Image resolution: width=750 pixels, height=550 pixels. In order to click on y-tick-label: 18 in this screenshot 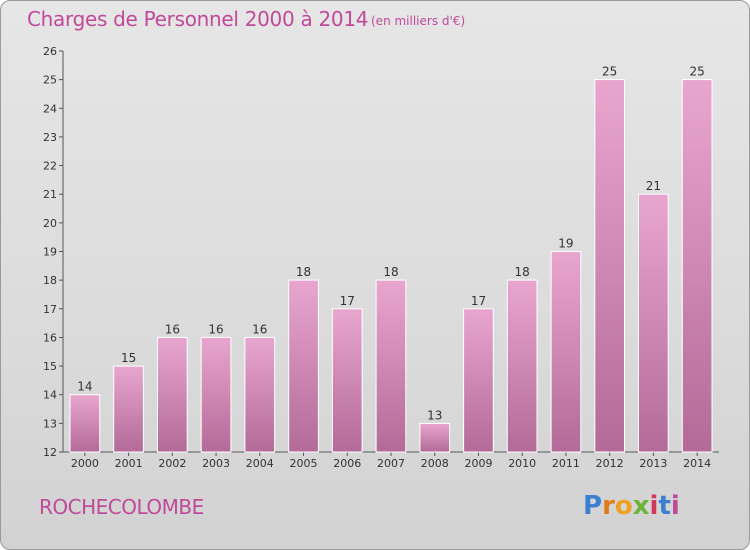, I will do `click(50, 280)`.